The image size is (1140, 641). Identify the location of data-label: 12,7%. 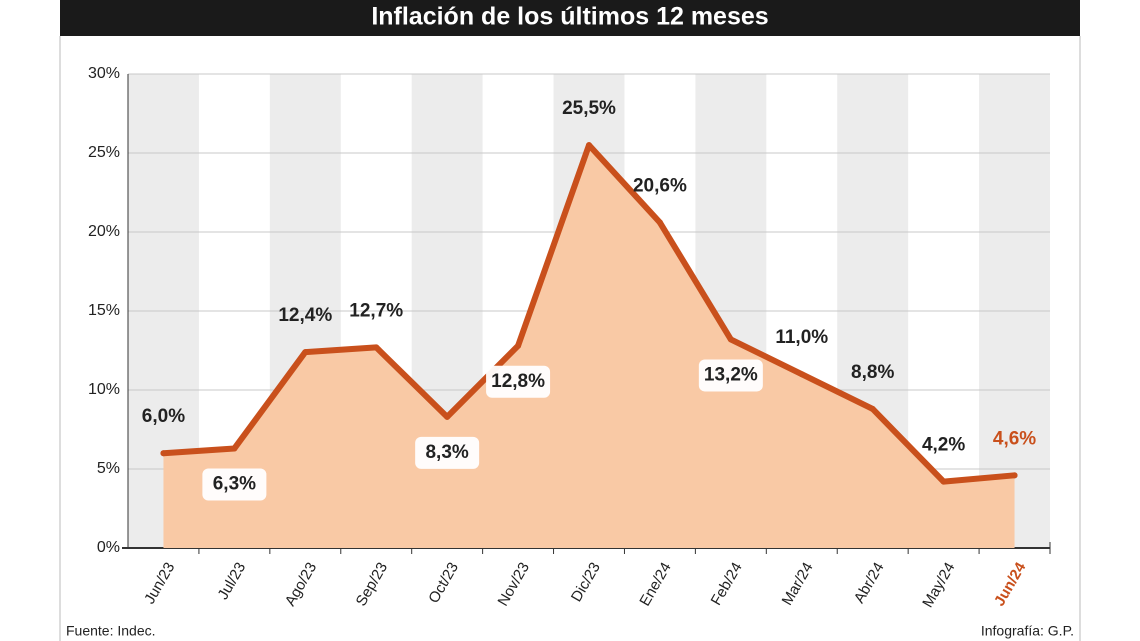
(376, 310).